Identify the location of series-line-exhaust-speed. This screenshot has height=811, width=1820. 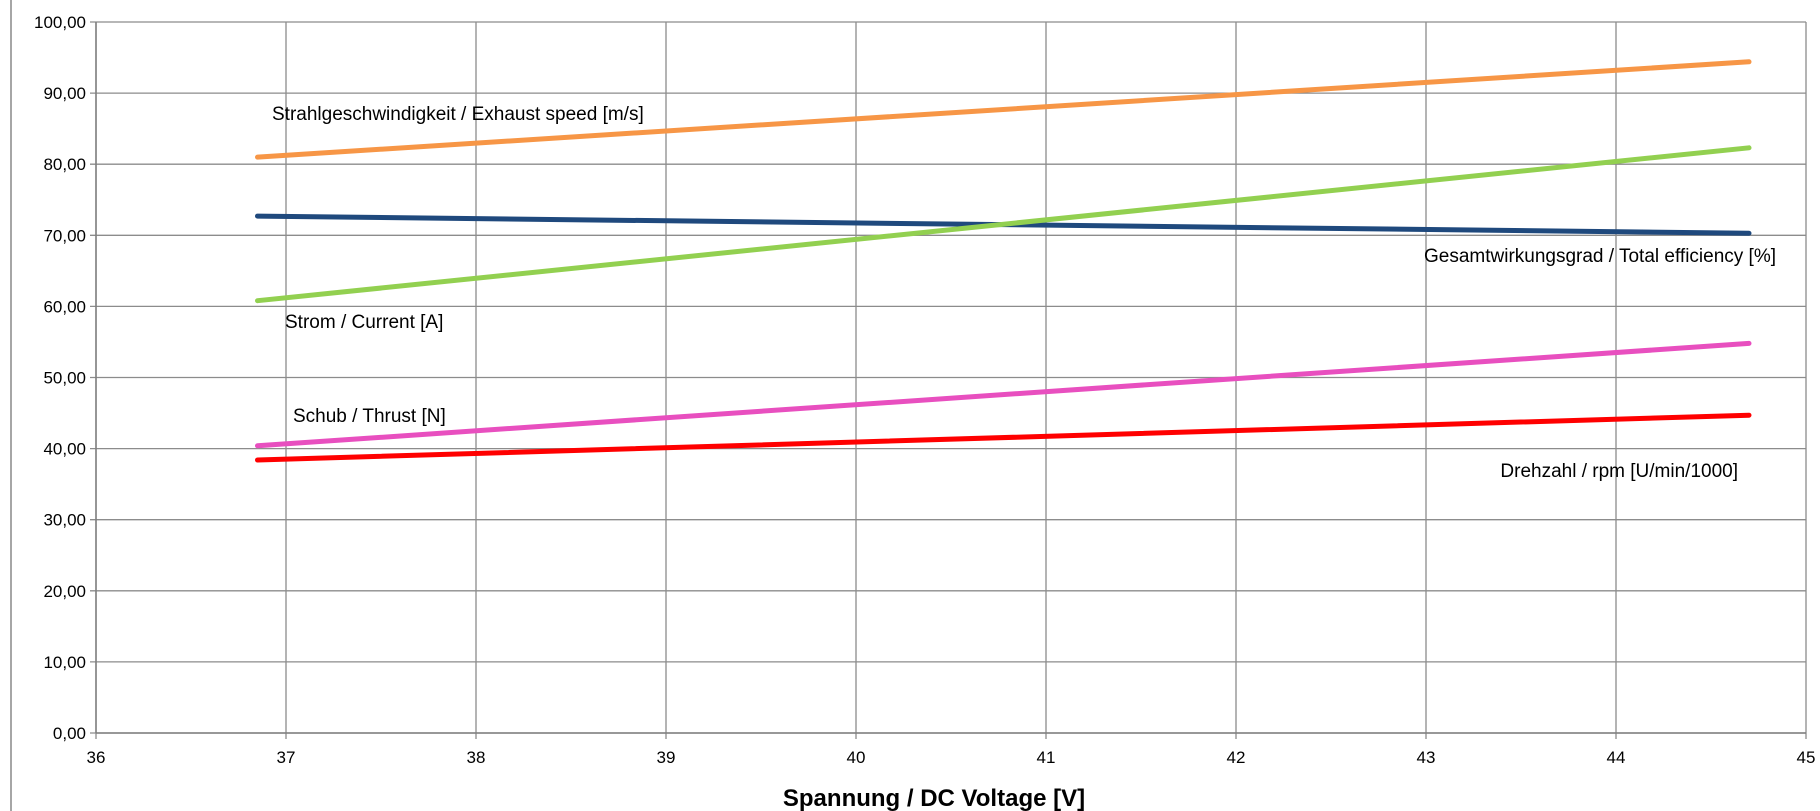
(1003, 109).